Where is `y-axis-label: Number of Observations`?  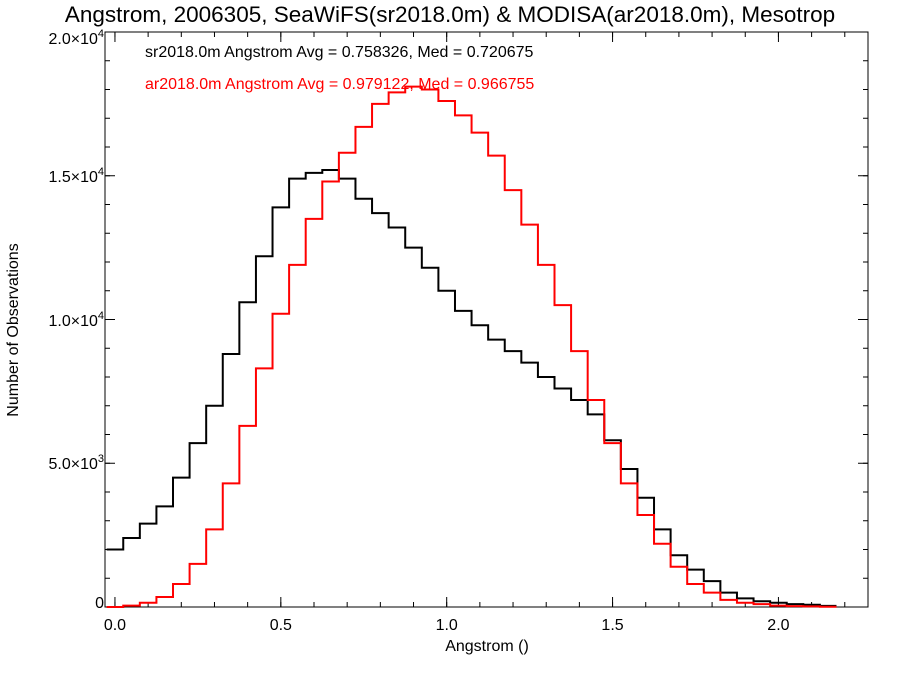
y-axis-label: Number of Observations is located at coordinates (13, 330).